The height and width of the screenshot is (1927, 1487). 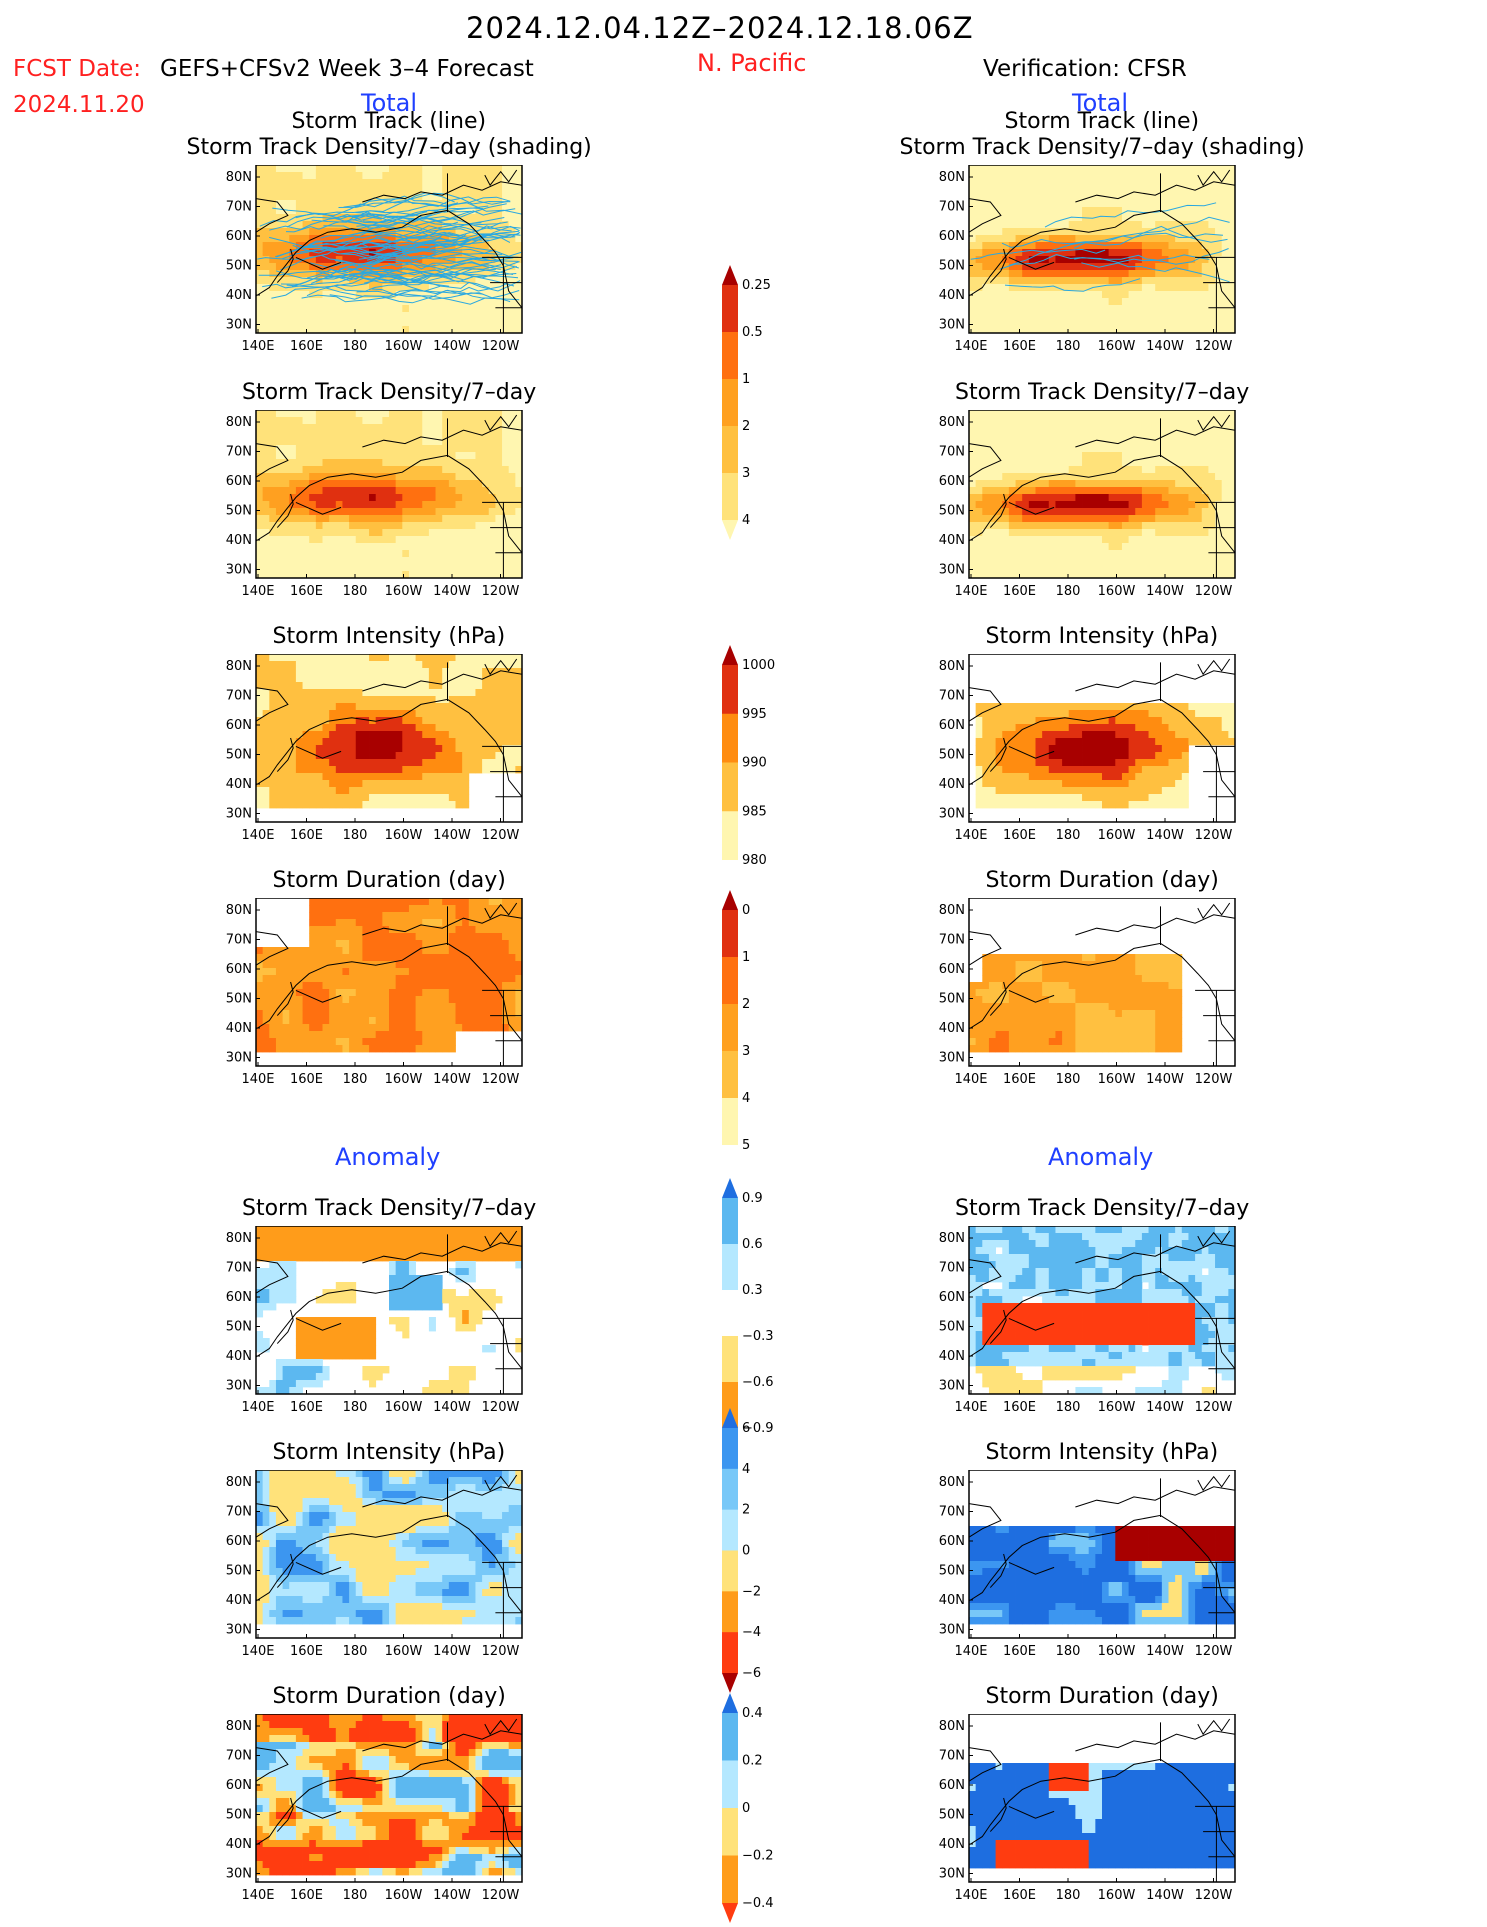 What do you see at coordinates (501, 1407) in the screenshot?
I see `lon-tick-label: 120W` at bounding box center [501, 1407].